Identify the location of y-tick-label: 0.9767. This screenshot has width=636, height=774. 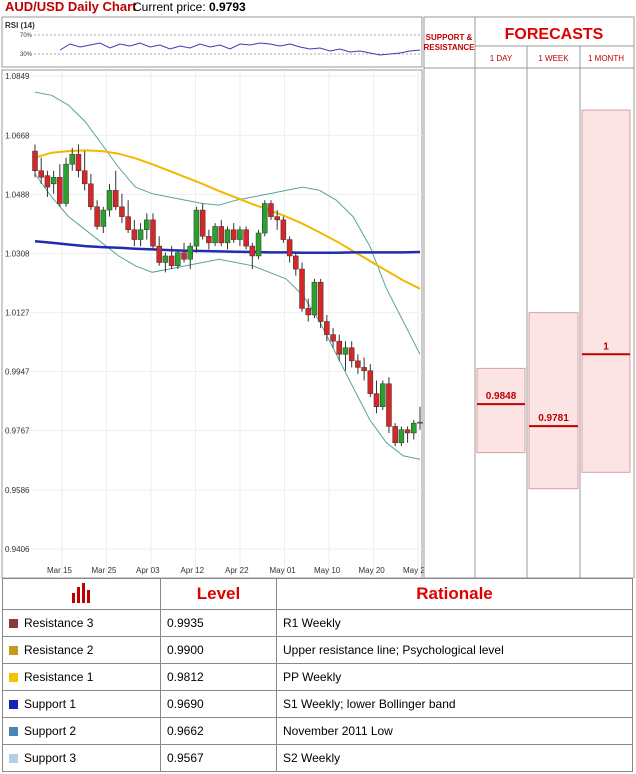
(17, 431).